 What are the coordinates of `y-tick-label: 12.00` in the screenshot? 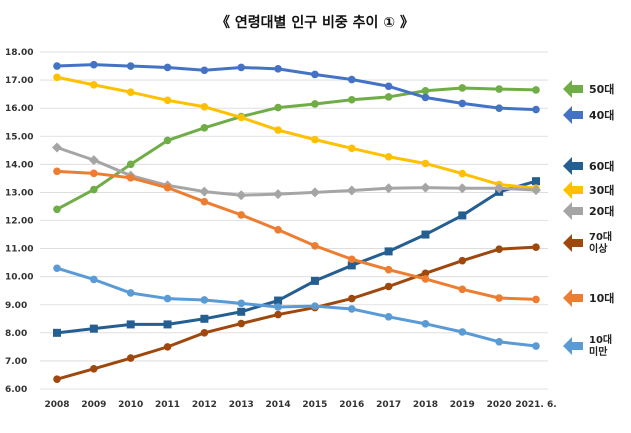 It's located at (19, 222).